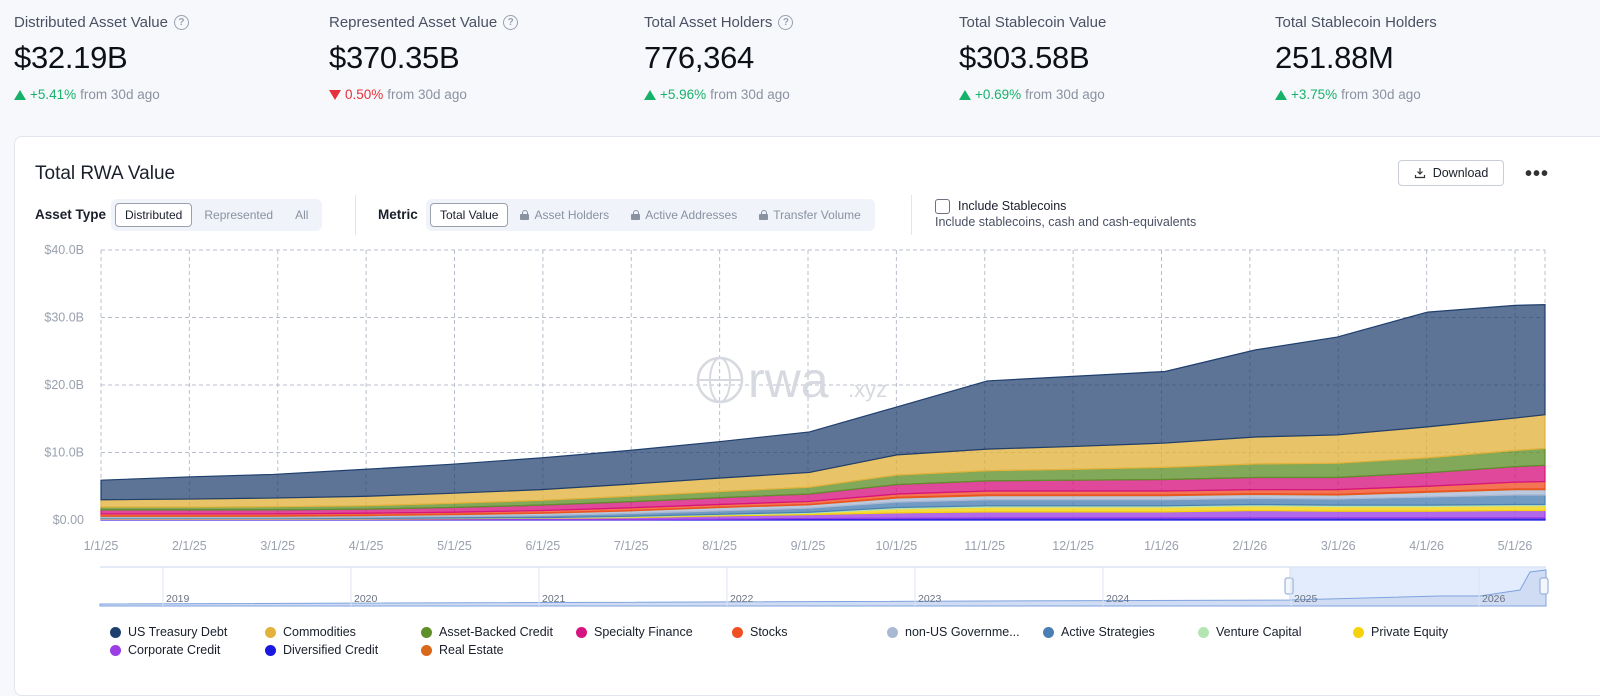 This screenshot has height=696, width=1600. I want to click on range-navigator: 2019 2020 2021 2022 2023 2024 2025 2026, so click(824, 586).